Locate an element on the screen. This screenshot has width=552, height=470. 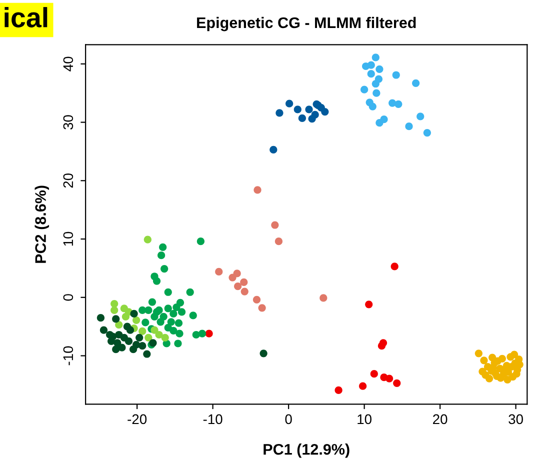
text: ical is located at coordinates (26, 17).